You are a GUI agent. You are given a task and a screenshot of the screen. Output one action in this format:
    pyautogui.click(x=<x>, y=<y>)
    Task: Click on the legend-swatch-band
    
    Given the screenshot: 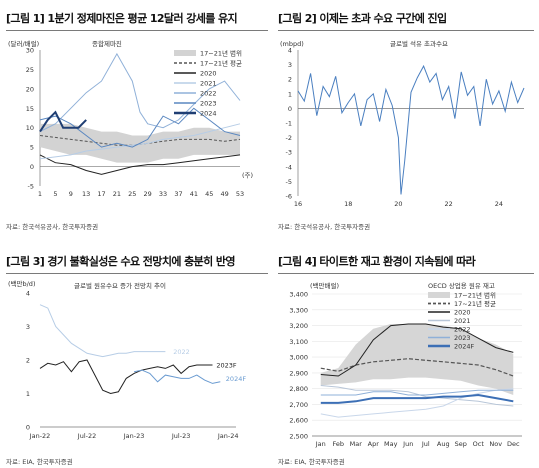 What is the action you would take?
    pyautogui.click(x=439, y=295)
    